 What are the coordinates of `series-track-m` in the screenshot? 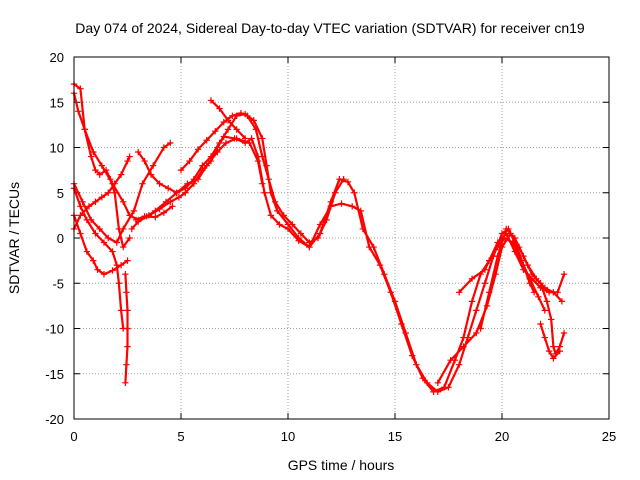 It's located at (512, 263).